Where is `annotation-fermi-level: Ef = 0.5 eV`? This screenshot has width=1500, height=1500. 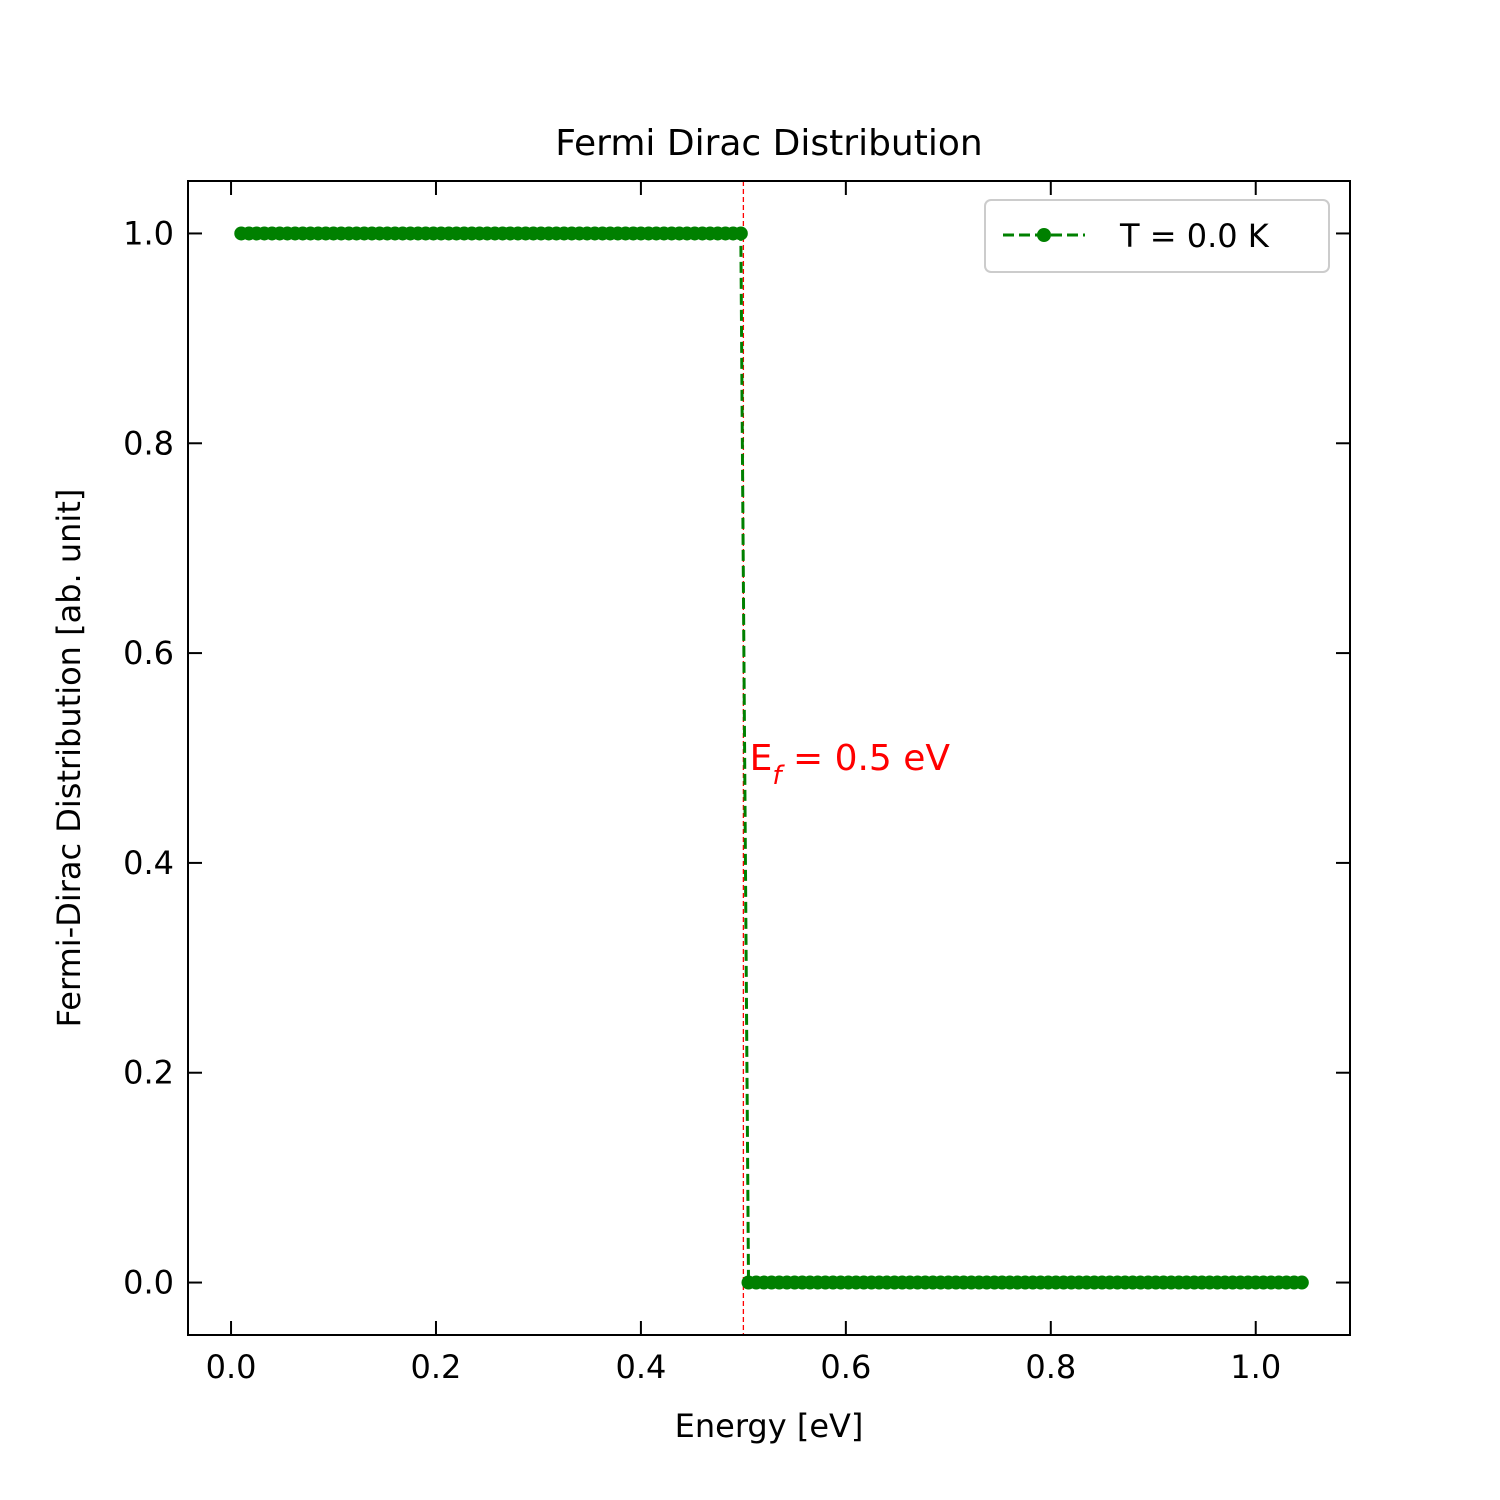
annotation-fermi-level: Ef = 0.5 eV is located at coordinates (850, 764).